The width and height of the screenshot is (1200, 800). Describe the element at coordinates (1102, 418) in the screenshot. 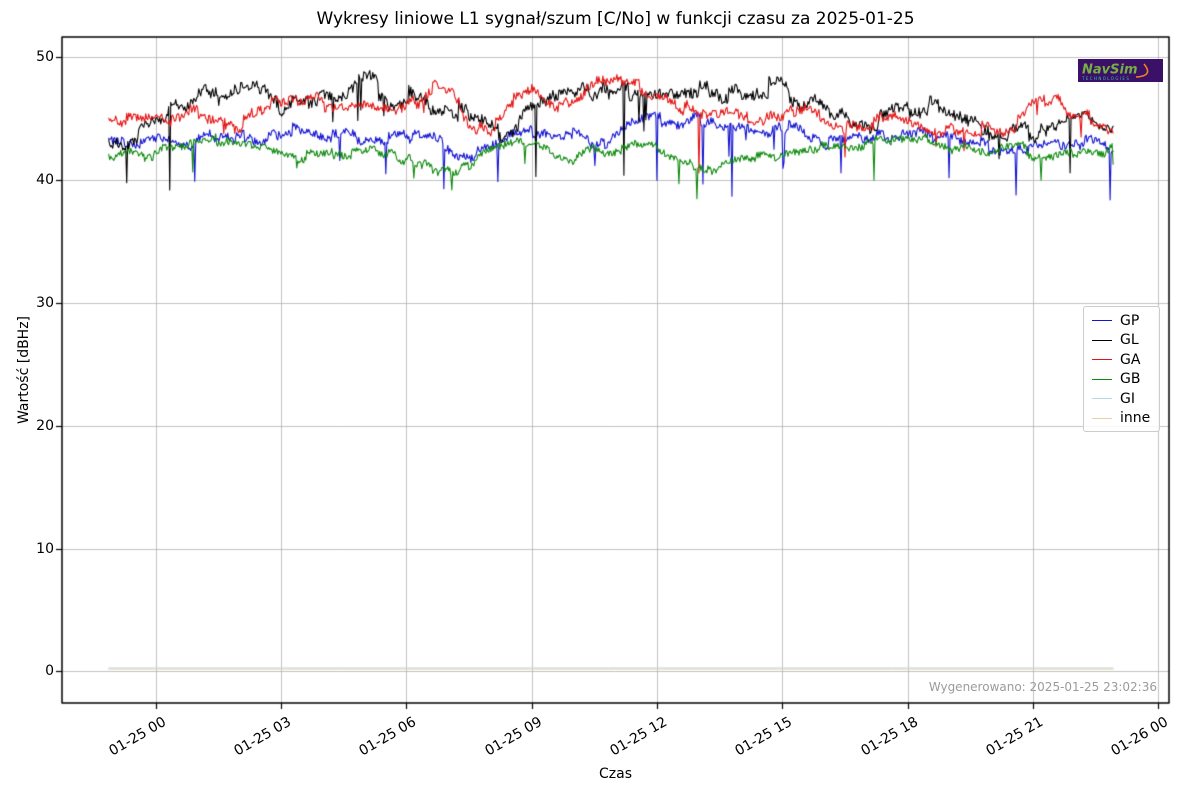

I see `legend-swatch-inne` at that location.